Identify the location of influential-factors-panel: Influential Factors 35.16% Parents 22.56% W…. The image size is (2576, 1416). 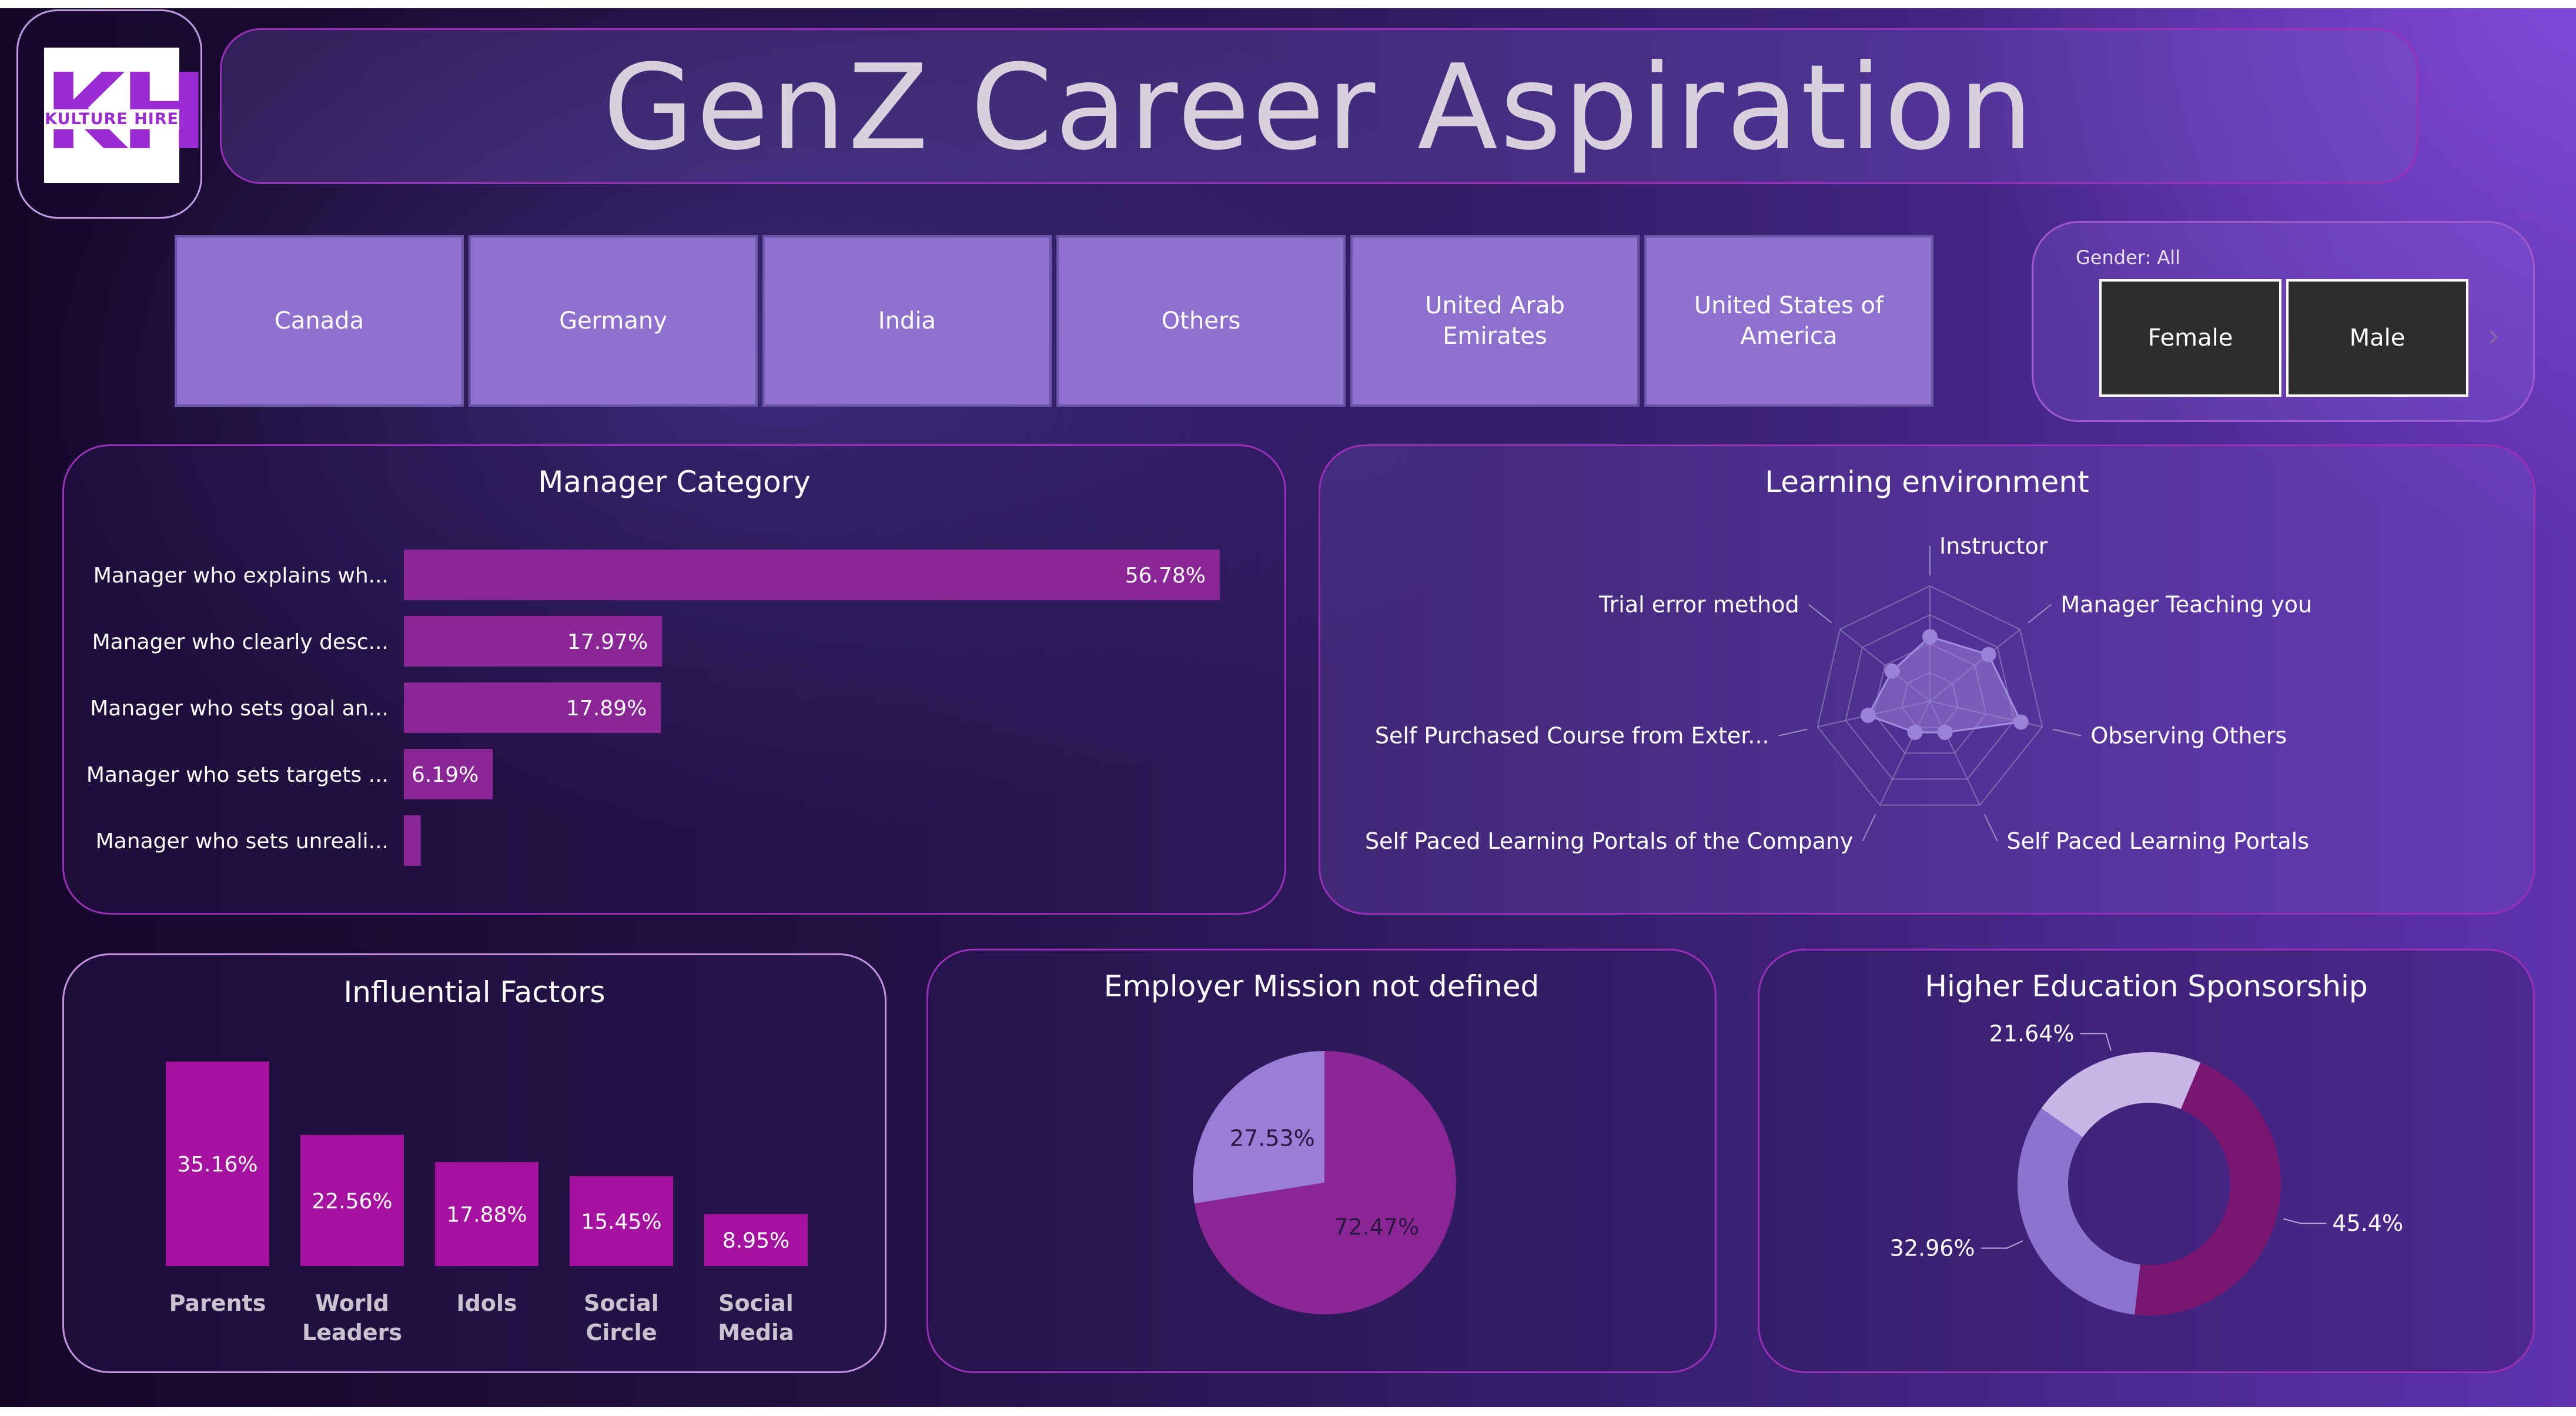
(474, 1163).